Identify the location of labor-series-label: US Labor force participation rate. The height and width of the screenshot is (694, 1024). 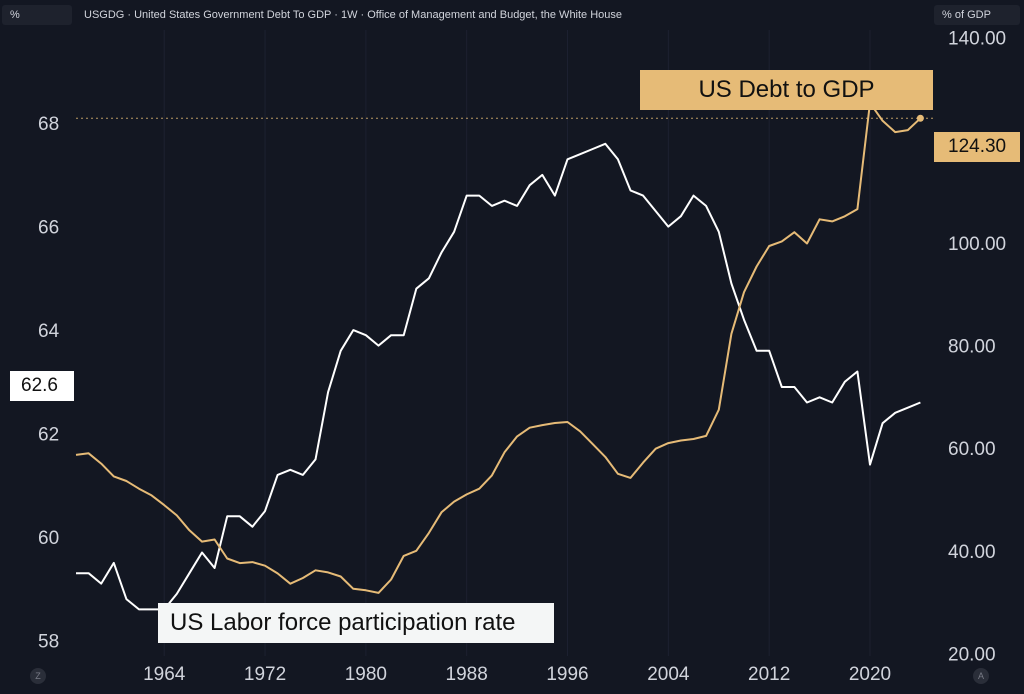
(356, 623).